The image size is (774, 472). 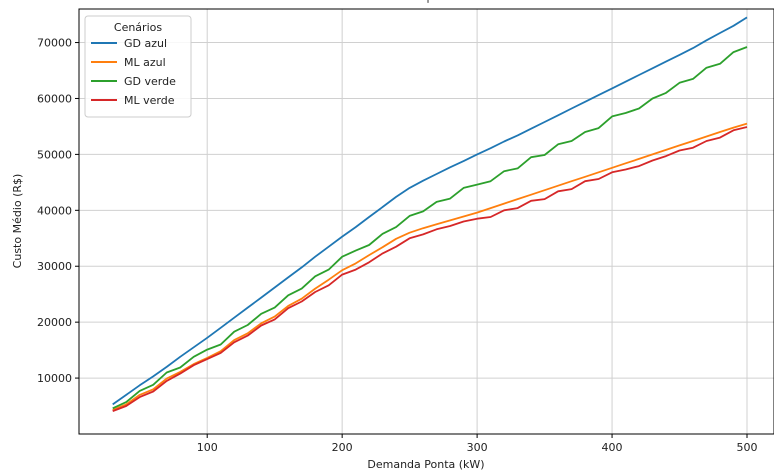 What do you see at coordinates (150, 81) in the screenshot?
I see `legend-label-gd-verde: GD verde` at bounding box center [150, 81].